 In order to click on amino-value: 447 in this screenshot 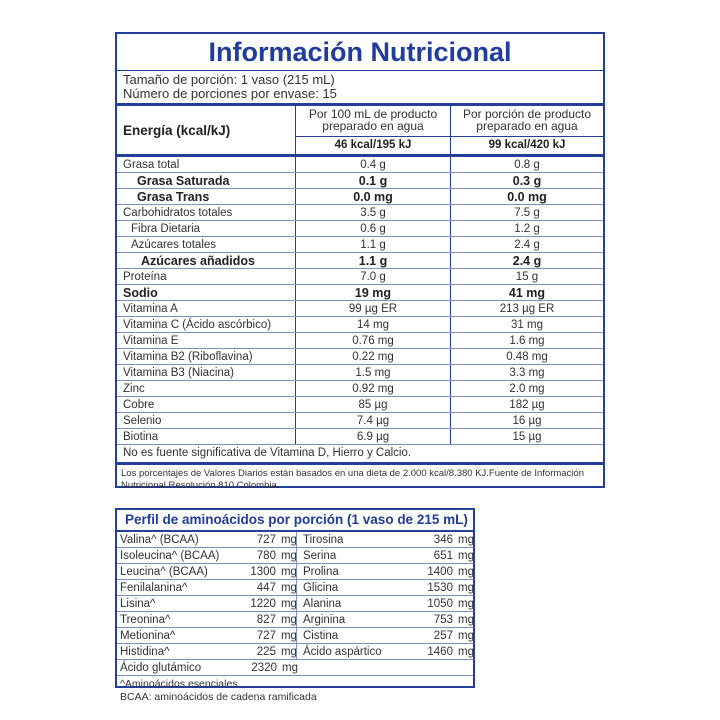, I will do `click(266, 588)`.